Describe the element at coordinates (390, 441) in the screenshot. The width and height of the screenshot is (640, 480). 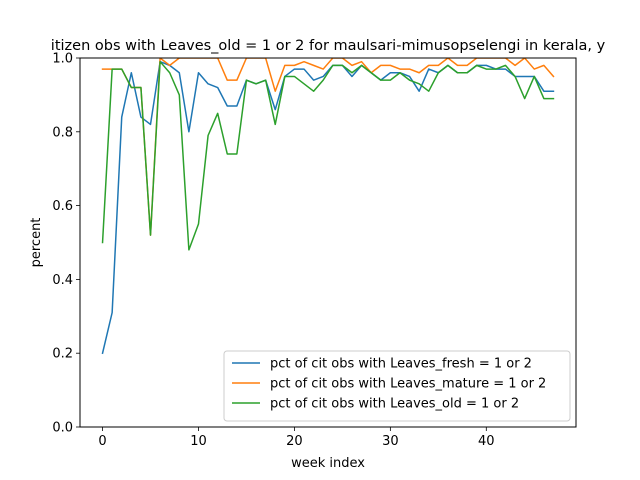
I see `x-tick-label: 30` at that location.